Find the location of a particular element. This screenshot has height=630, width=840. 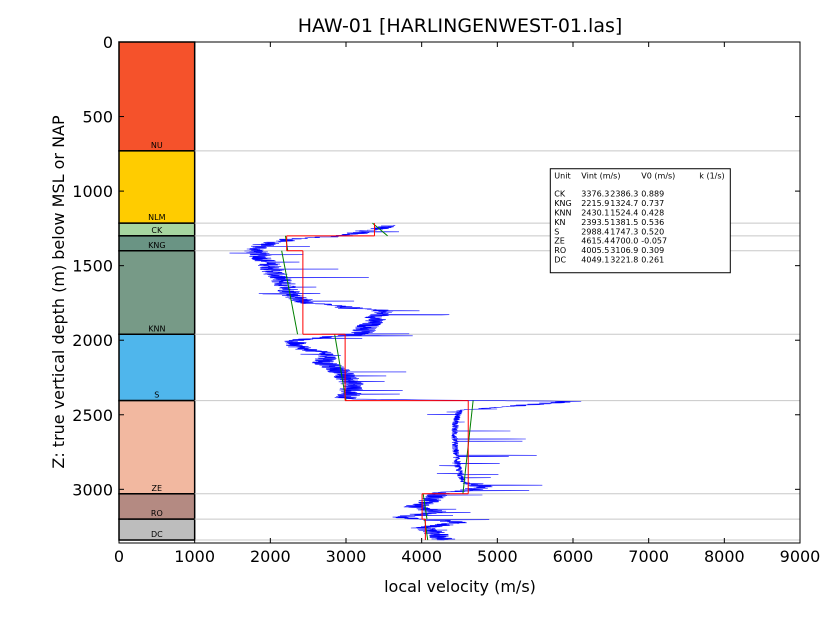

trend-line-ck is located at coordinates (380, 229).